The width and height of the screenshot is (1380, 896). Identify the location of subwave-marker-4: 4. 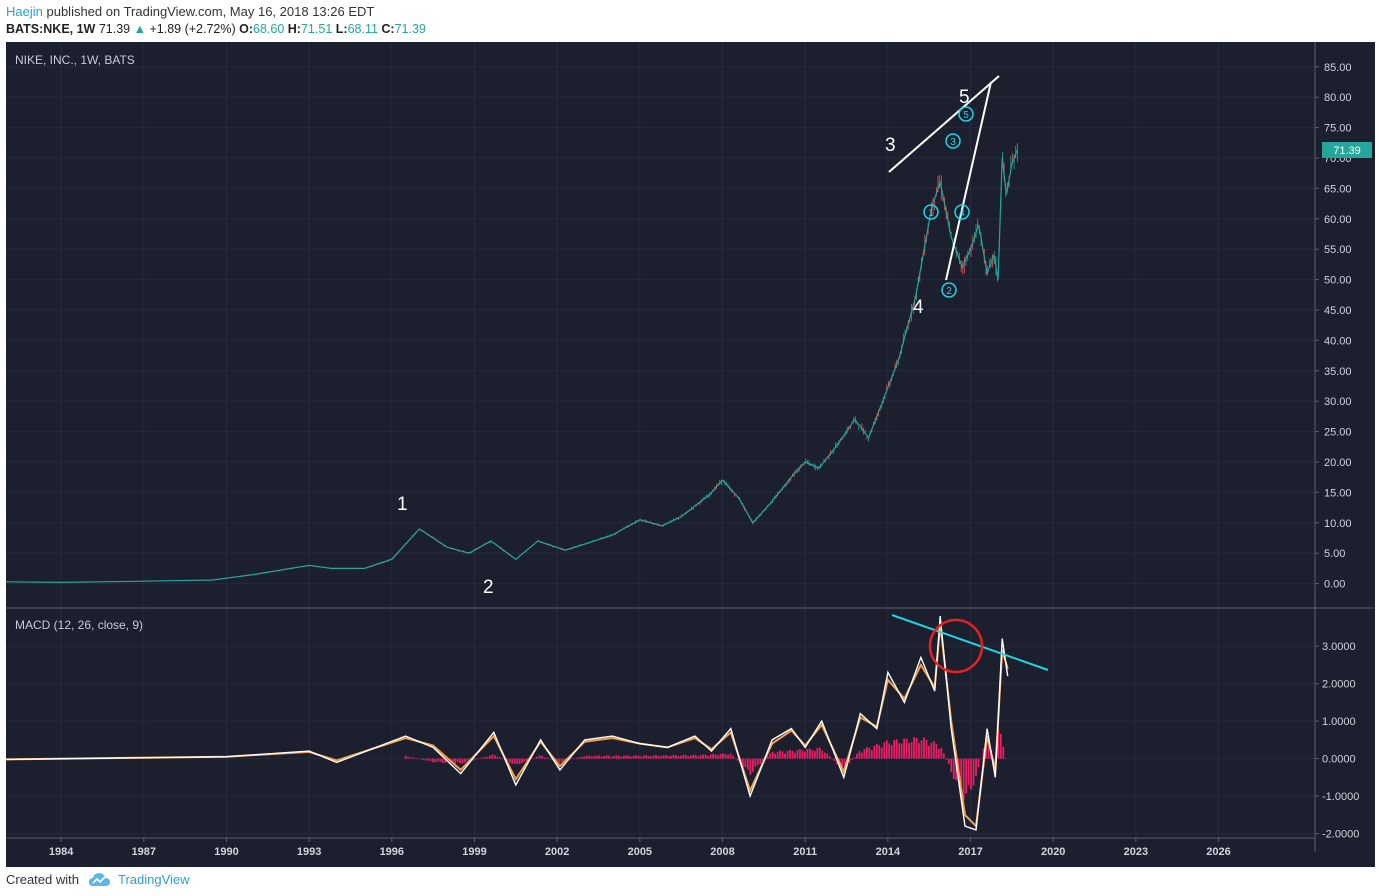
(962, 212).